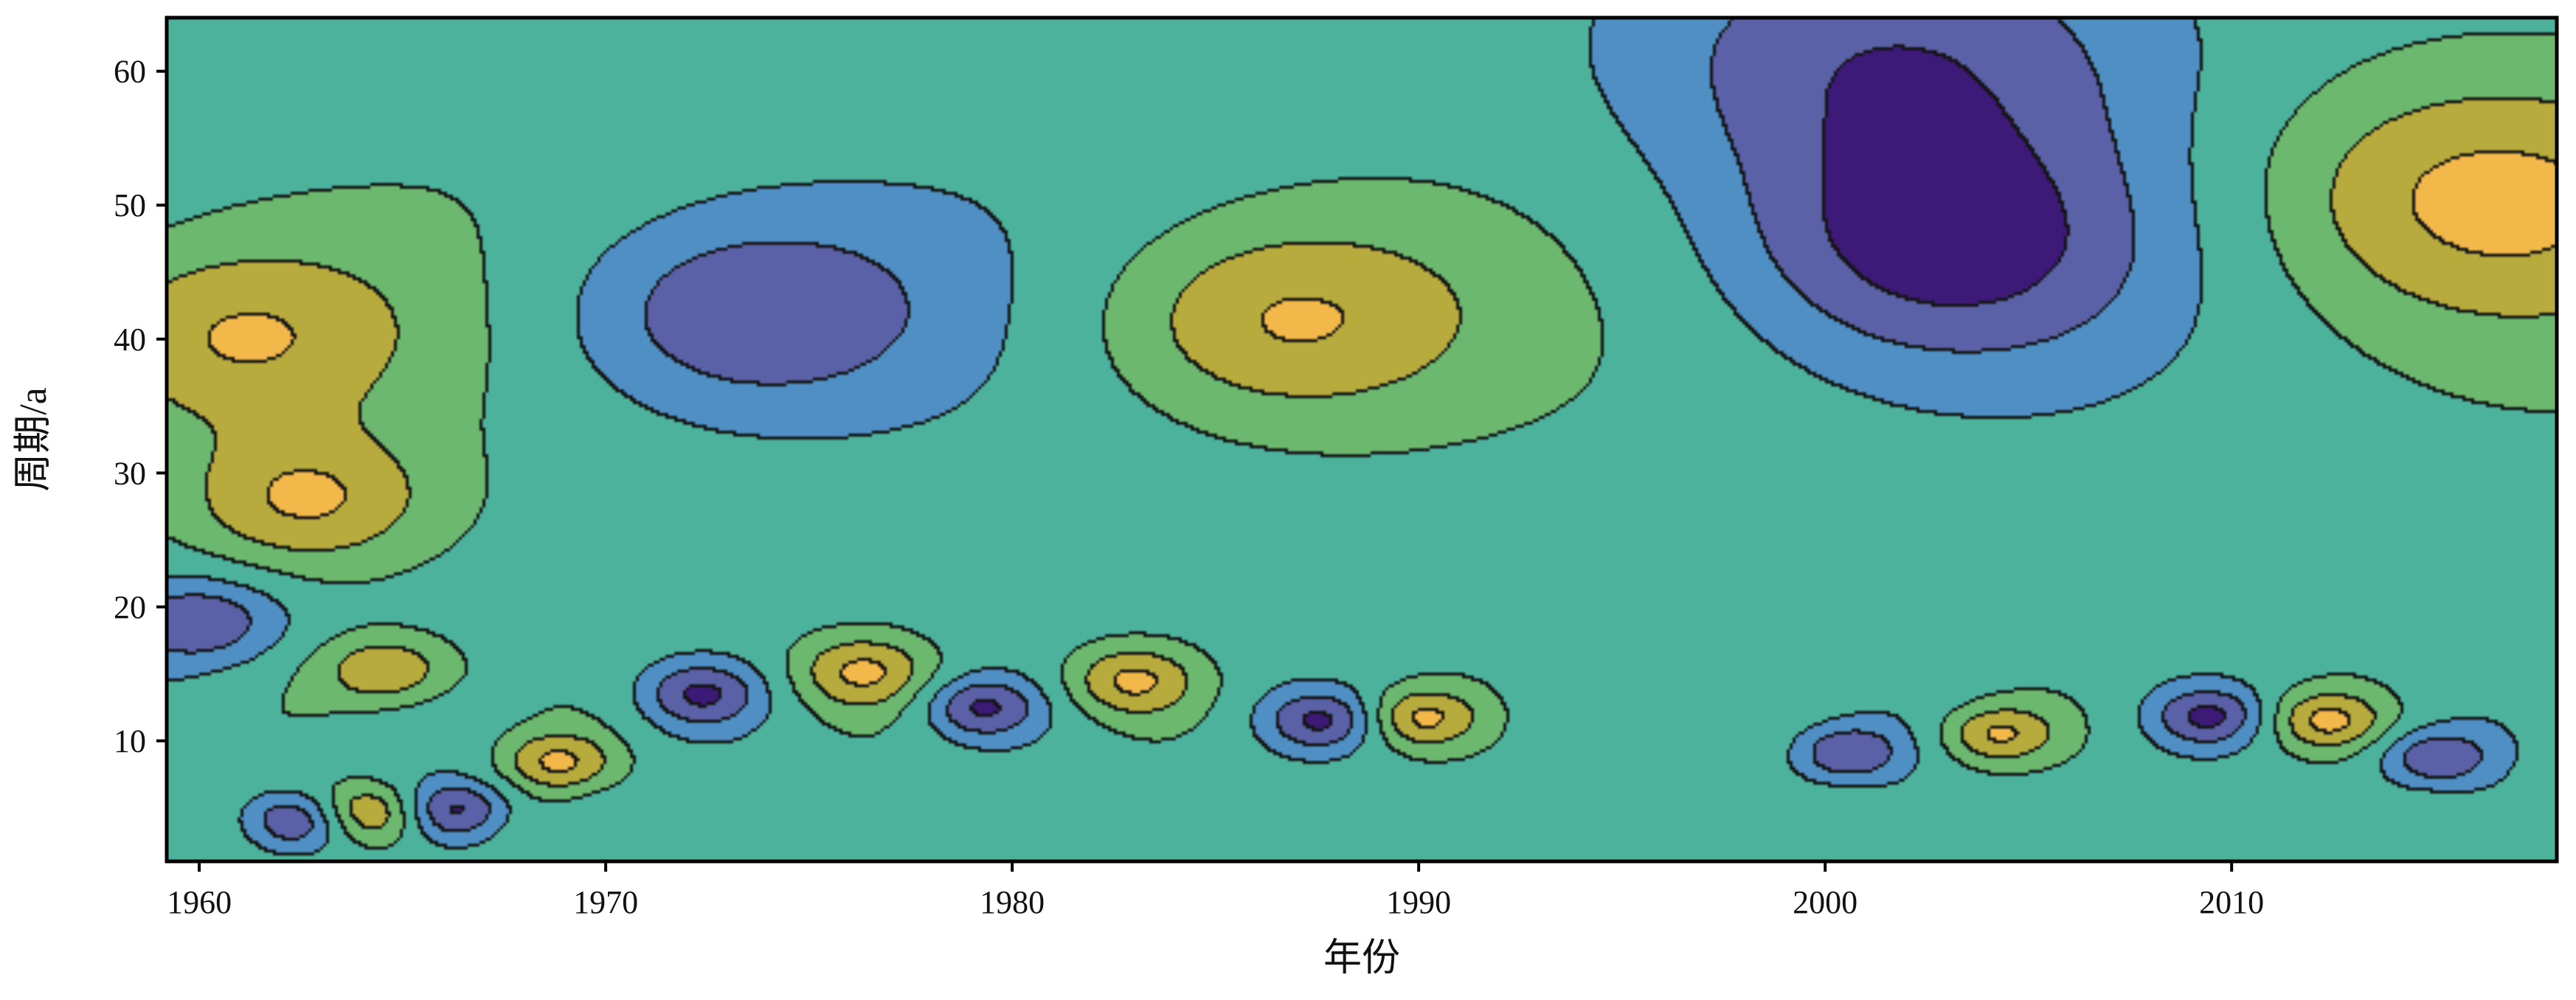  Describe the element at coordinates (1419, 902) in the screenshot. I see `x-tick-label: 1990` at that location.